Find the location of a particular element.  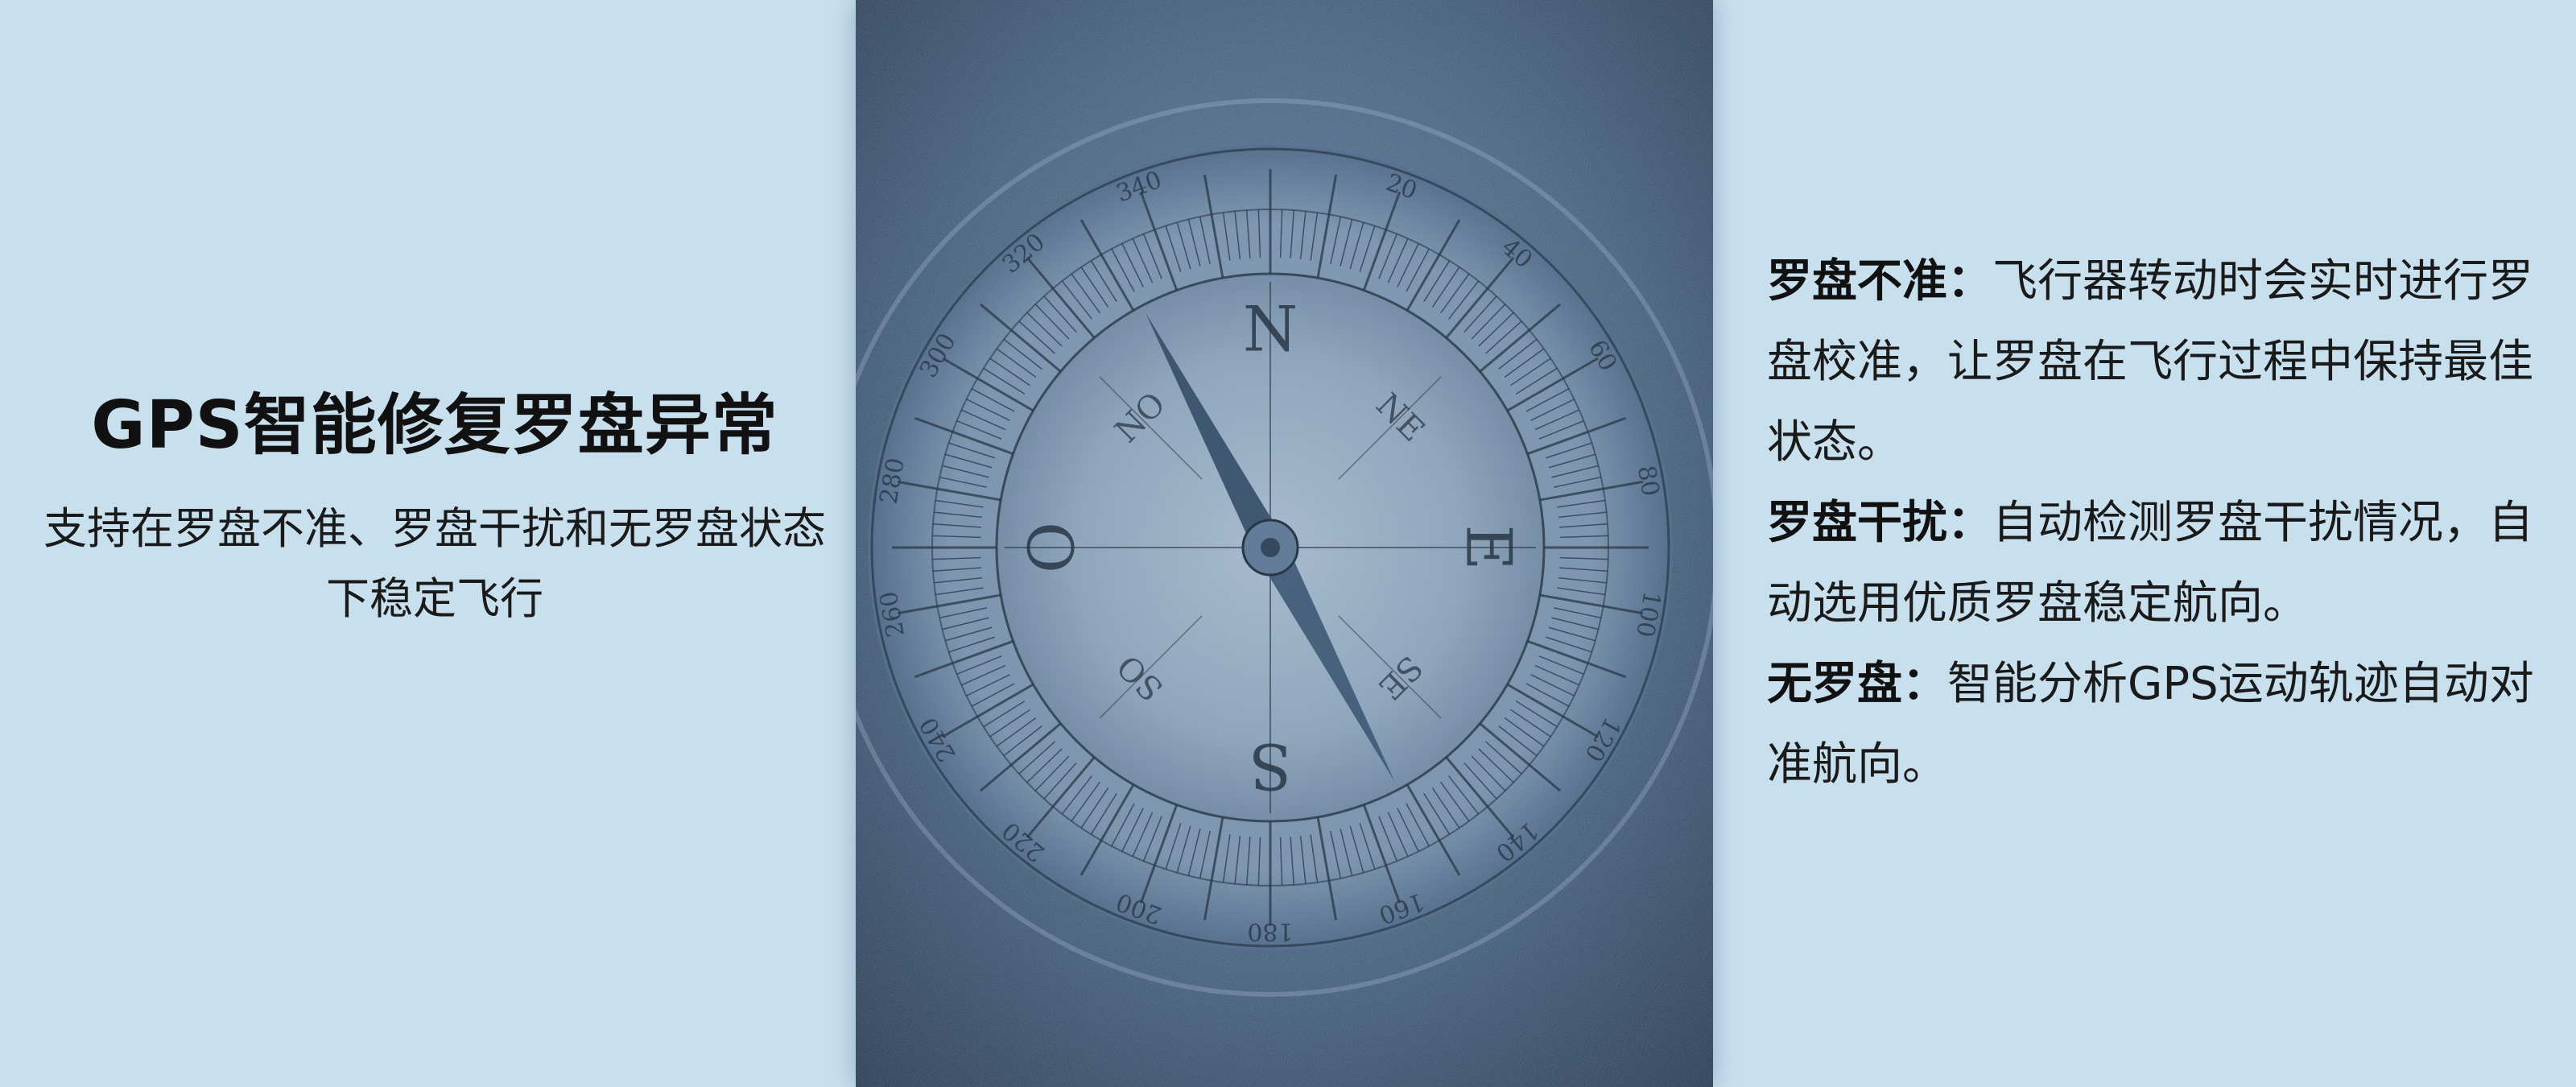

page-title: GPS智能修复罗盘异常 is located at coordinates (434, 425).